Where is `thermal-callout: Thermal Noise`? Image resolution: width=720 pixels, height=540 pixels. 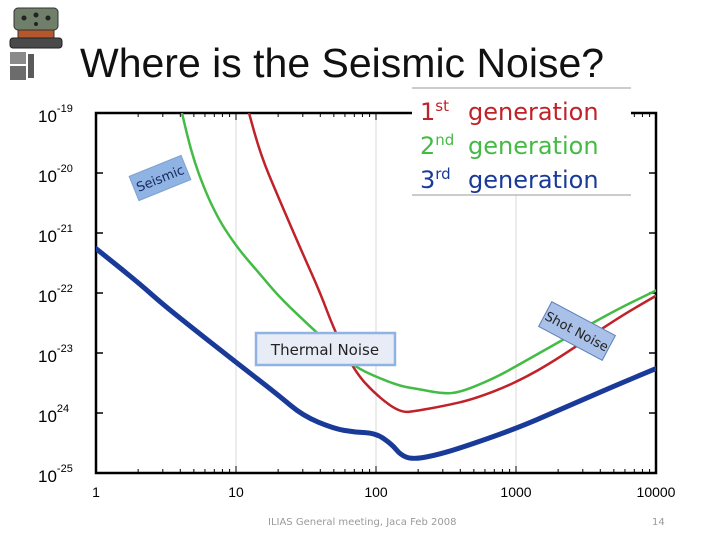 thermal-callout: Thermal Noise is located at coordinates (325, 349).